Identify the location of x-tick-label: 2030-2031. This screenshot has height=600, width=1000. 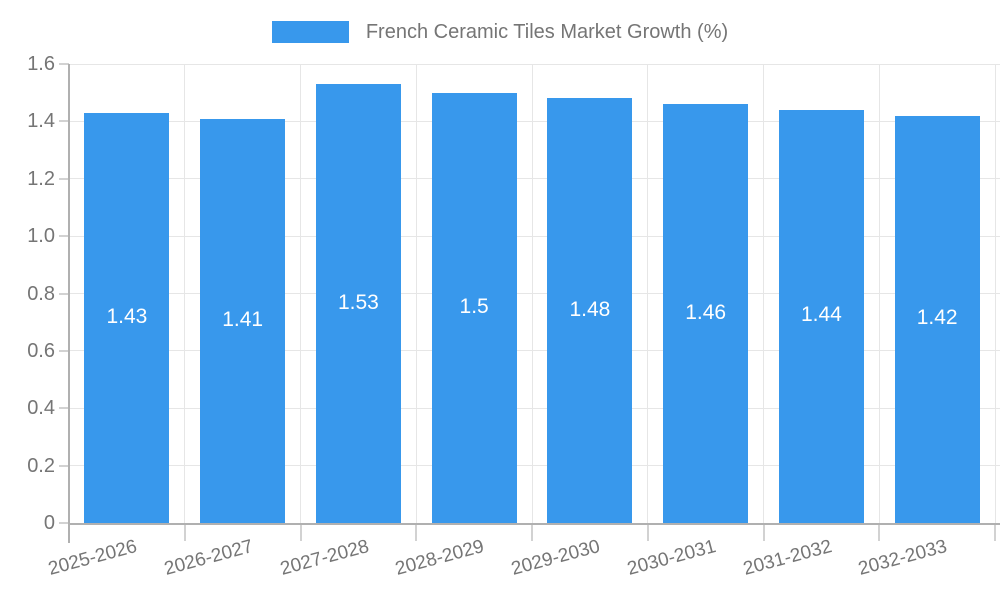
(671, 558).